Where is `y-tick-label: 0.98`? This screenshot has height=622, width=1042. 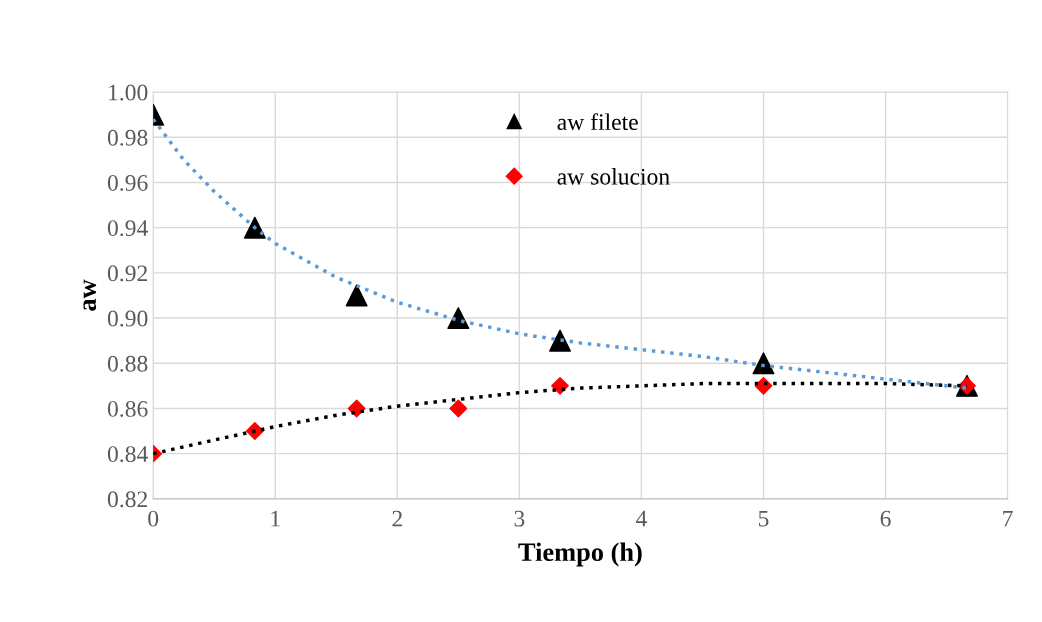
y-tick-label: 0.98 is located at coordinates (127, 137).